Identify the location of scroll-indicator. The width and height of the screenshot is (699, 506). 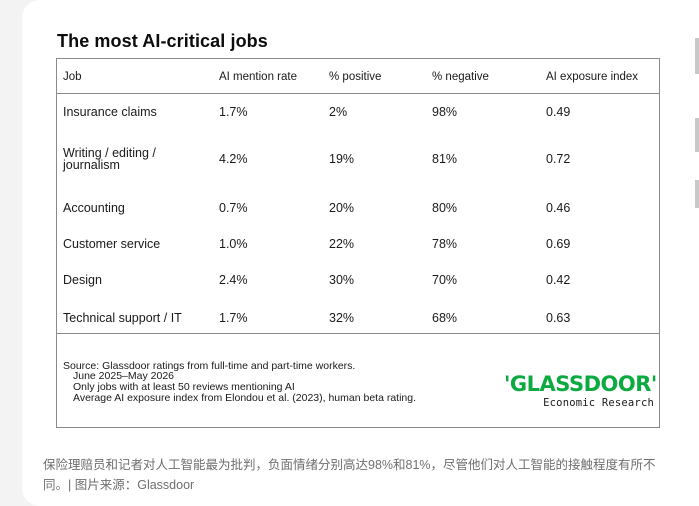
(696, 105).